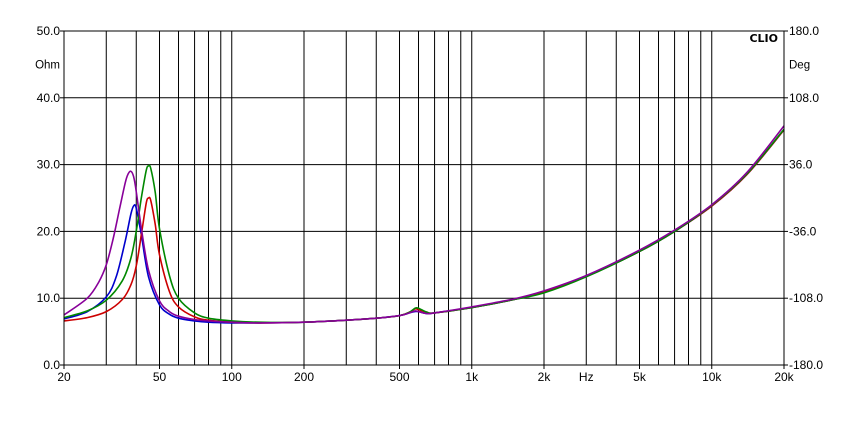 Image resolution: width=850 pixels, height=425 pixels. What do you see at coordinates (49, 231) in the screenshot?
I see `y-left-tick-label: 20.0` at bounding box center [49, 231].